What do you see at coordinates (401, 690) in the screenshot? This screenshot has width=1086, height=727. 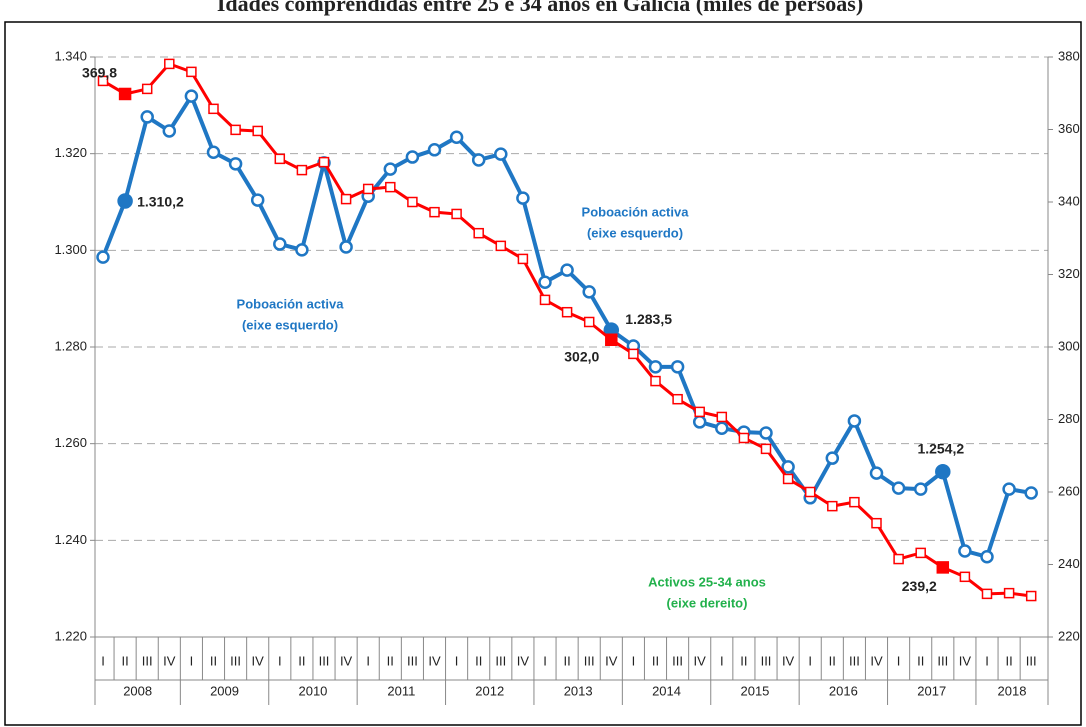 I see `x-group-label: 2011` at bounding box center [401, 690].